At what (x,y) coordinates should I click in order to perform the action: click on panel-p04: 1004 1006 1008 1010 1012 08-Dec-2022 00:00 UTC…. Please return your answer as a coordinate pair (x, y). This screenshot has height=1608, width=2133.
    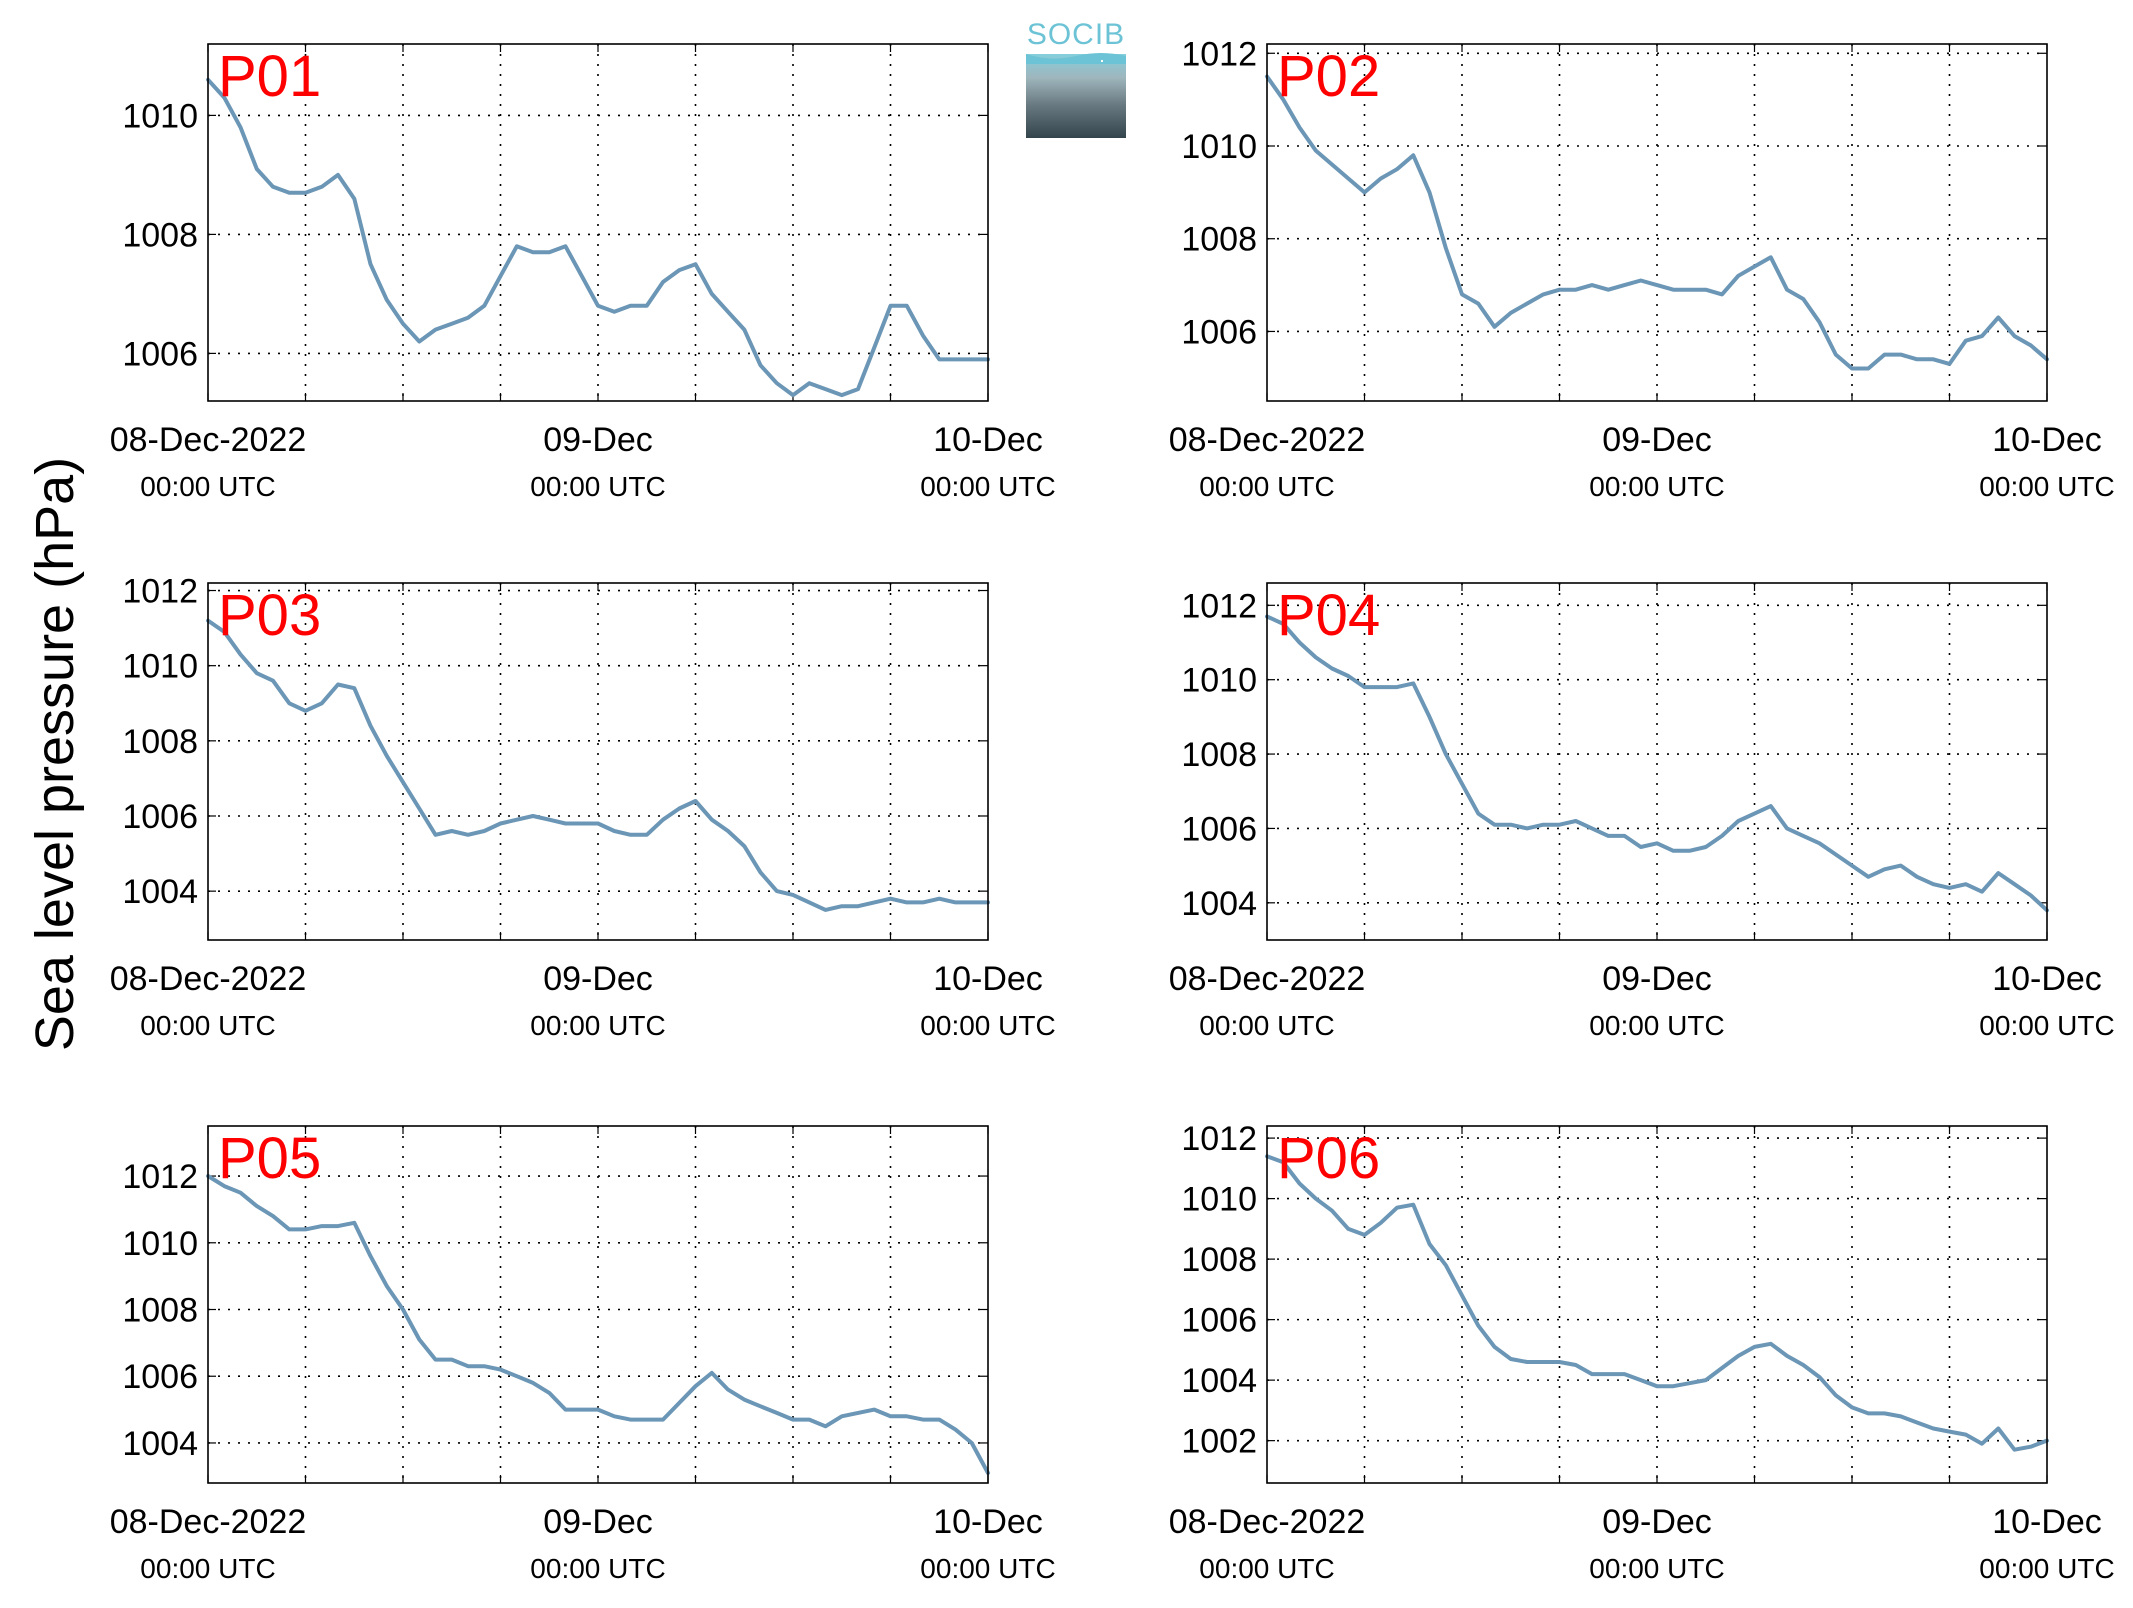
    Looking at the image, I should click on (1642, 811).